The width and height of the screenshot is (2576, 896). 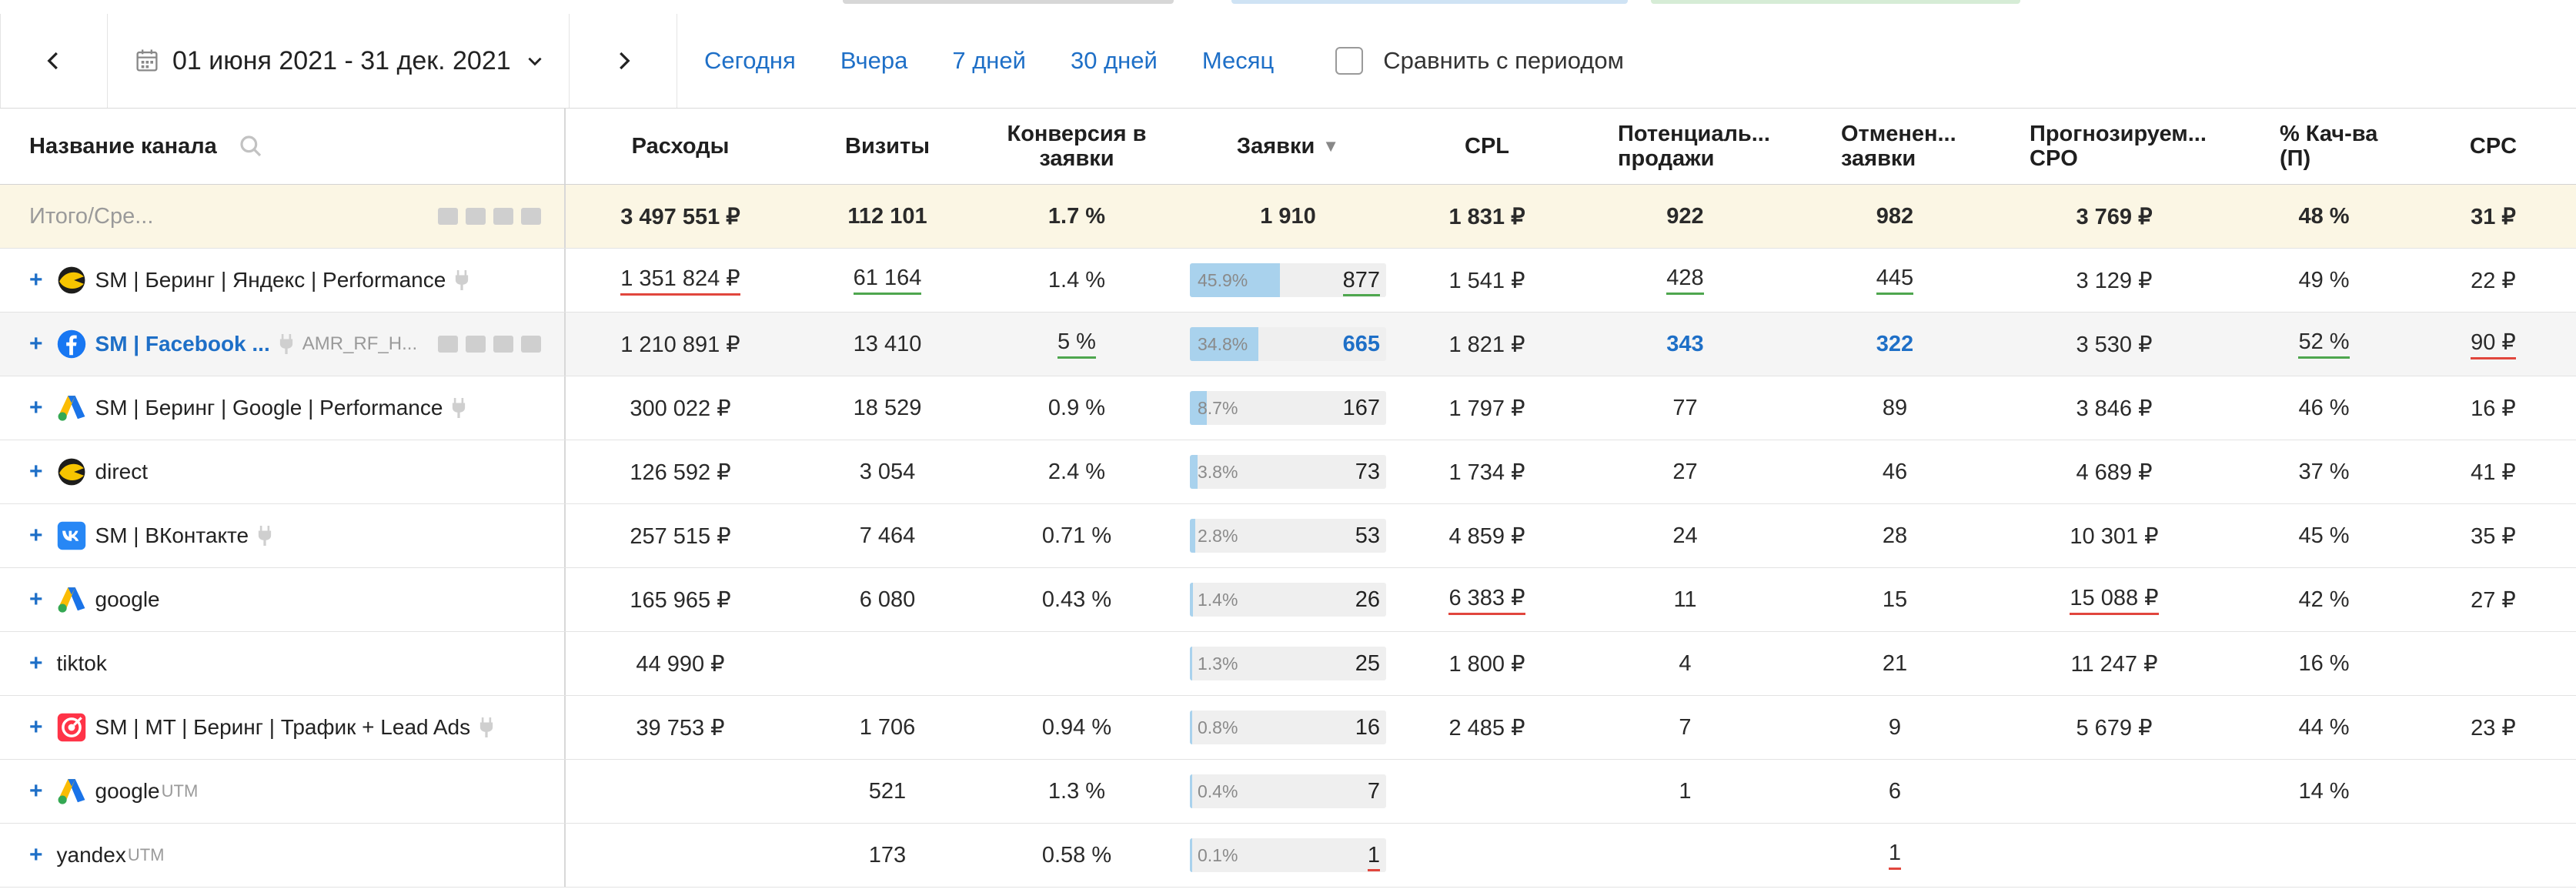 I want to click on cell-leads: 0.8% 16, so click(x=1288, y=727).